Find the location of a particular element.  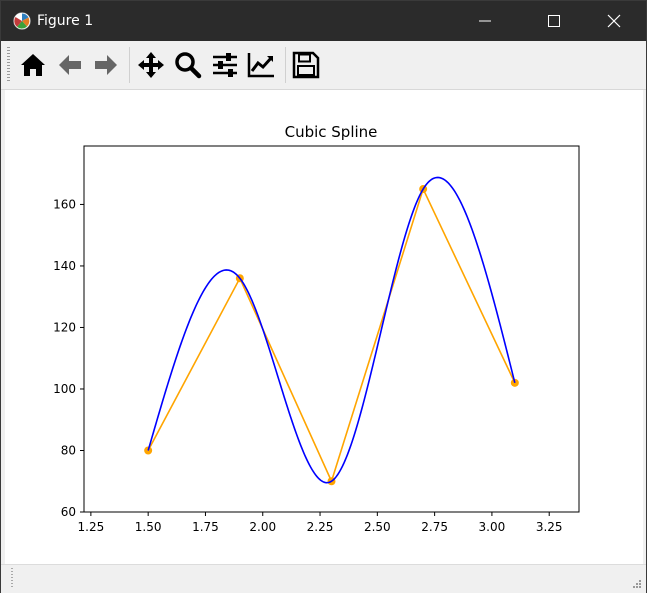

edit-axis-button is located at coordinates (261, 65).